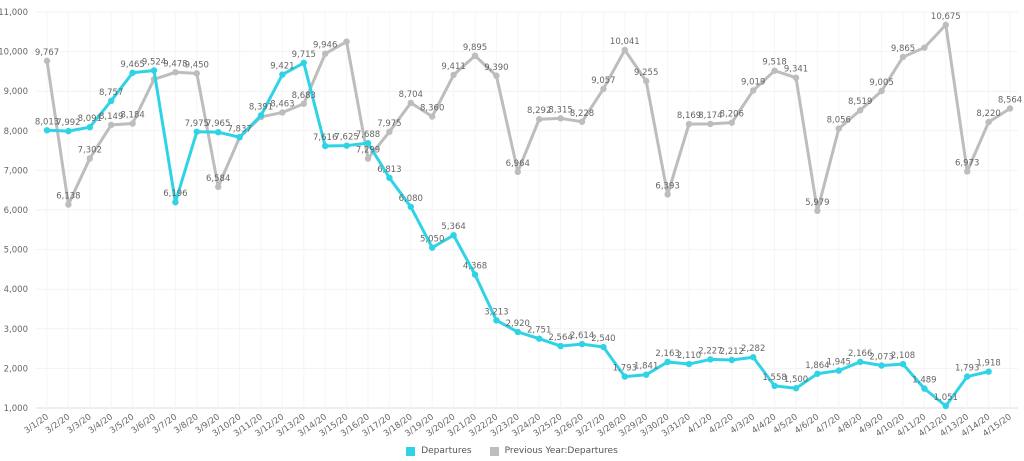 This screenshot has width=1024, height=461. What do you see at coordinates (560, 110) in the screenshot?
I see `previous-year-data-label: 8,315` at bounding box center [560, 110].